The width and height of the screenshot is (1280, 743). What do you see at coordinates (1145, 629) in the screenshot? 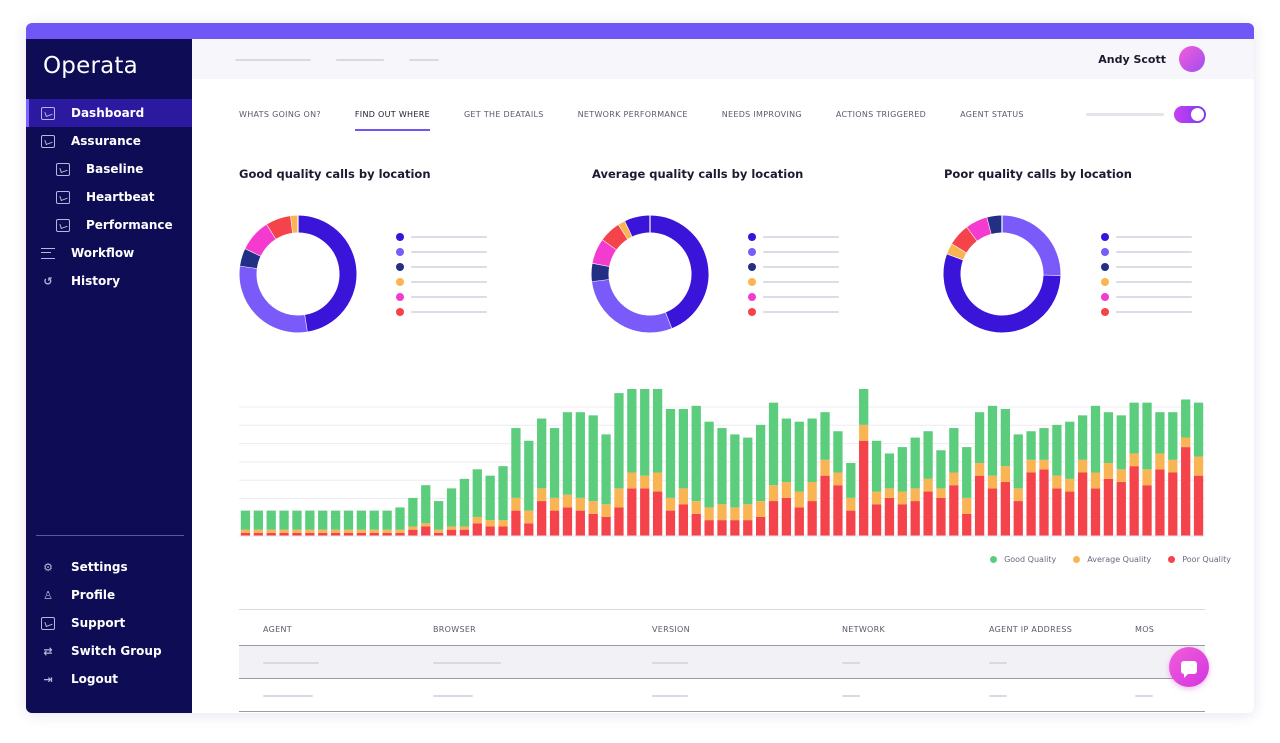
I see `column-header: MOS` at bounding box center [1145, 629].